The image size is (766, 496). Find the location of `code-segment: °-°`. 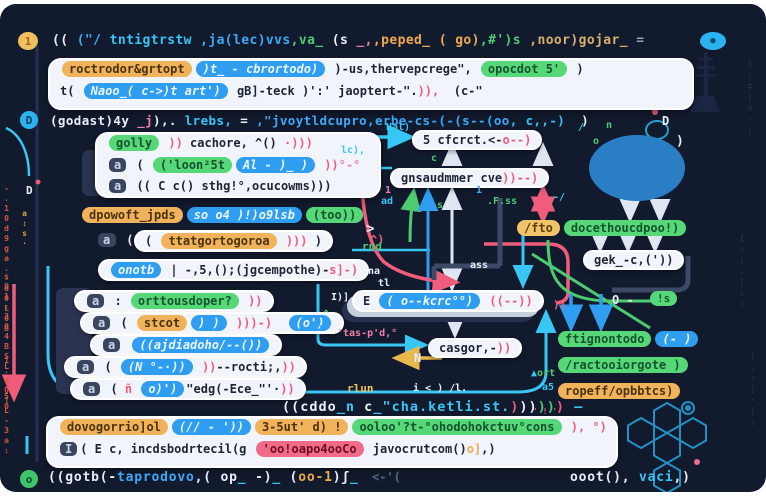

code-segment: °-° is located at coordinates (349, 165).